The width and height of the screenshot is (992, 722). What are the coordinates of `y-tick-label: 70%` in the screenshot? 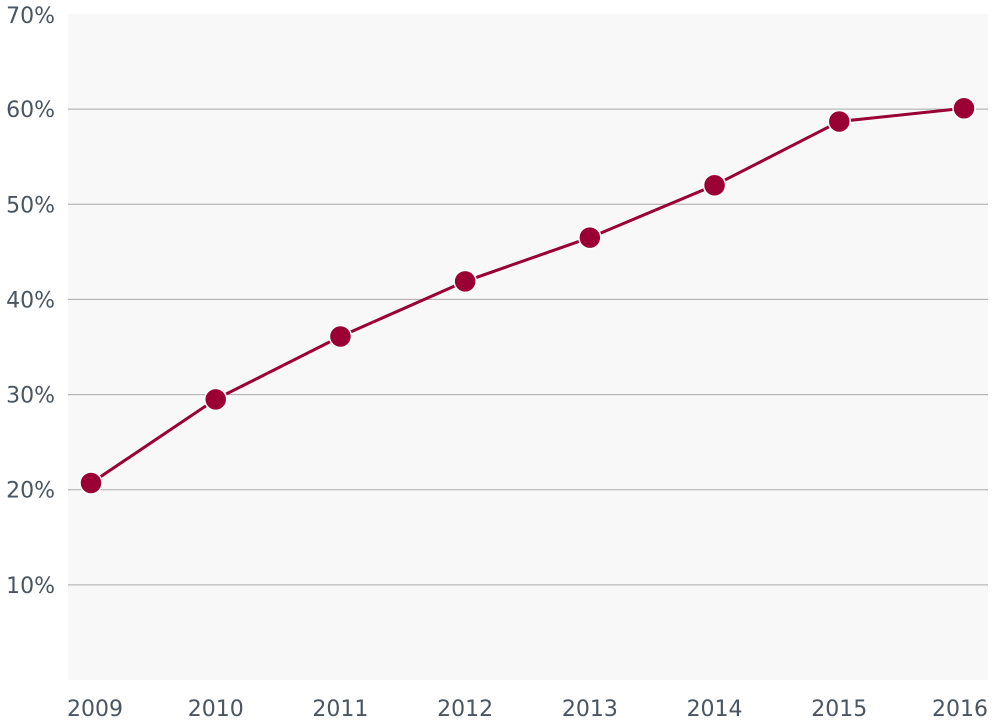 It's located at (30, 16).